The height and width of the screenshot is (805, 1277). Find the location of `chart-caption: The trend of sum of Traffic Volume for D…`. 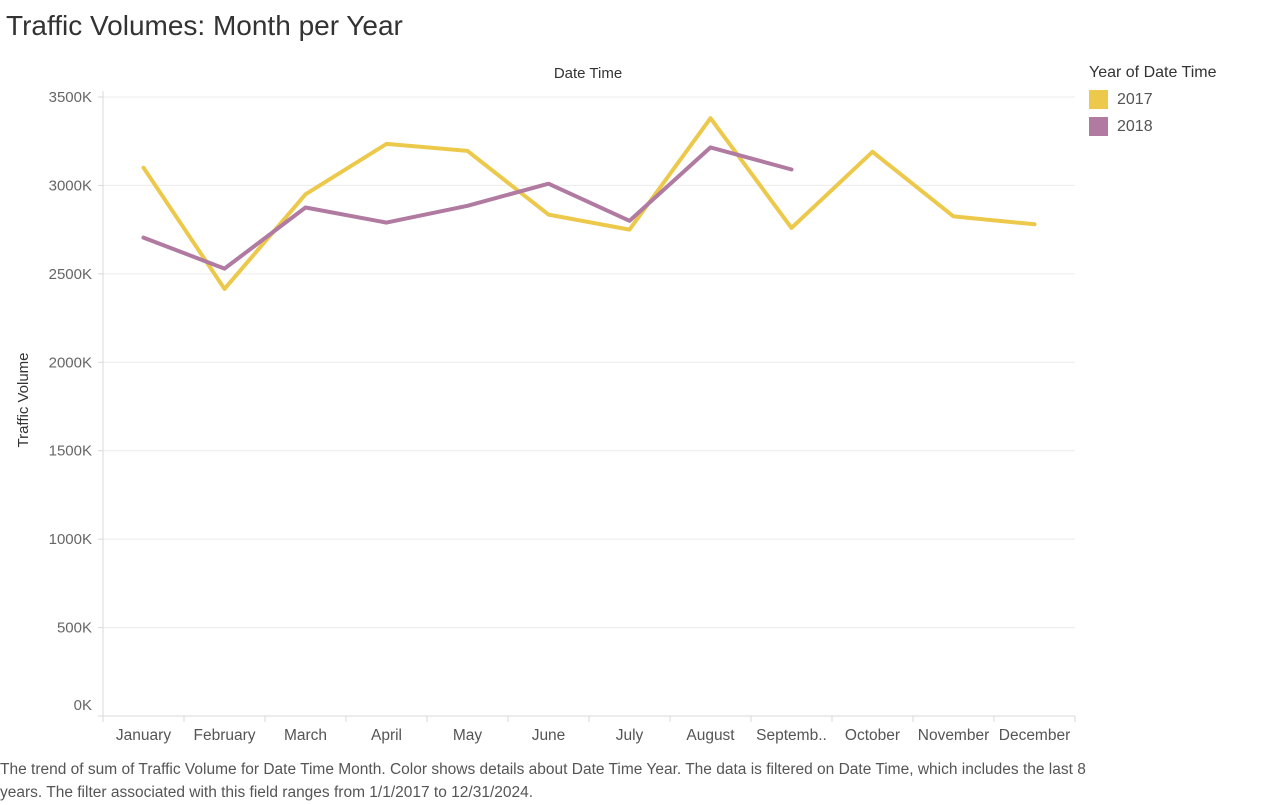

chart-caption: The trend of sum of Traffic Volume for D… is located at coordinates (543, 781).